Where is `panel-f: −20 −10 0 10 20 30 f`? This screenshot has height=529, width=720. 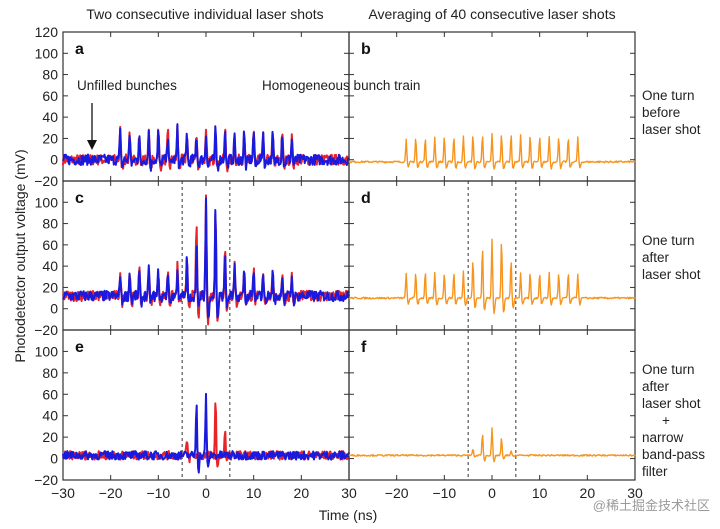 panel-f: −20 −10 0 10 20 30 f is located at coordinates (495, 415).